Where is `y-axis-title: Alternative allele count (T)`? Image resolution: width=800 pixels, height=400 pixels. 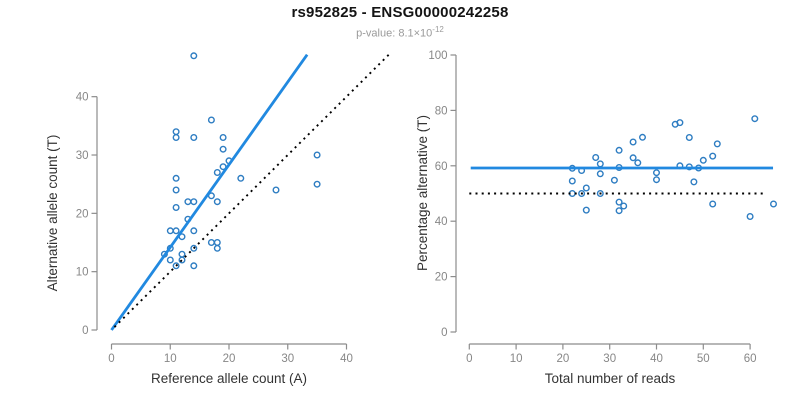 y-axis-title: Alternative allele count (T) is located at coordinates (52, 213).